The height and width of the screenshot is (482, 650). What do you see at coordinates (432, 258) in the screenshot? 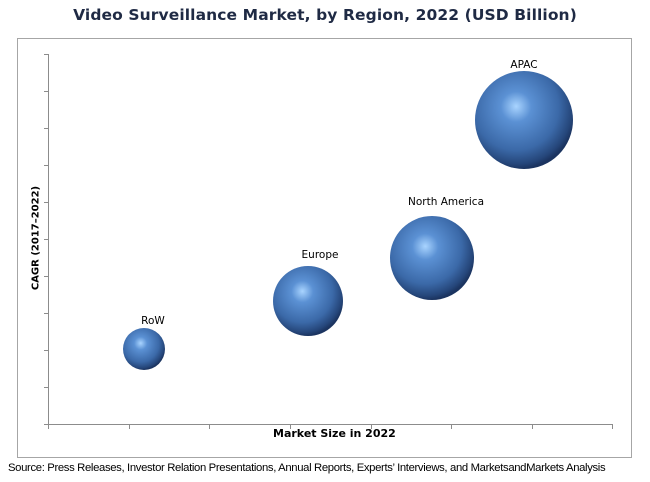
I see `bubble-north-america` at bounding box center [432, 258].